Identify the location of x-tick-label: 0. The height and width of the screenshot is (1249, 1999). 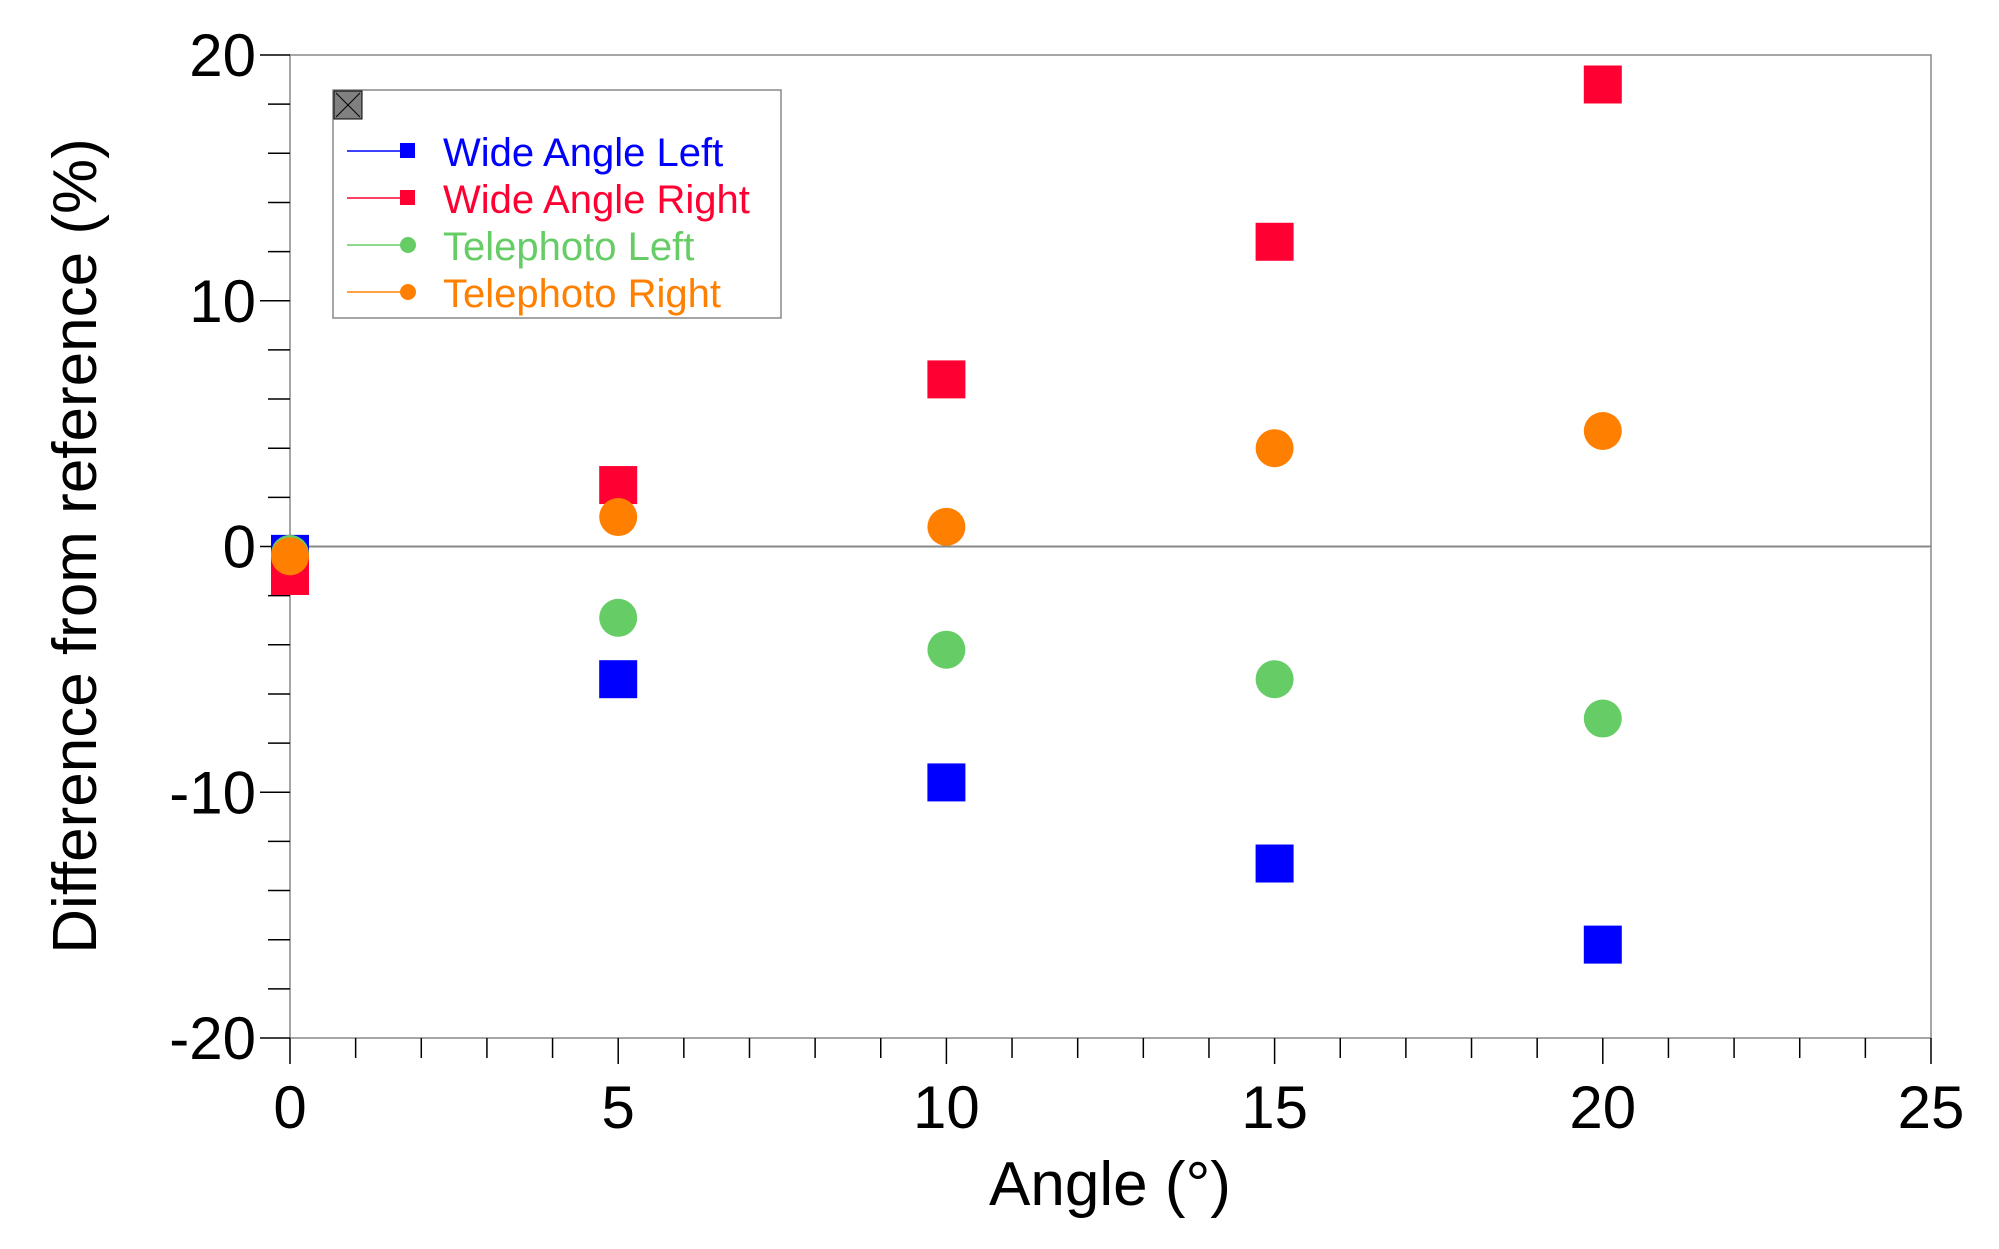
(289, 1107).